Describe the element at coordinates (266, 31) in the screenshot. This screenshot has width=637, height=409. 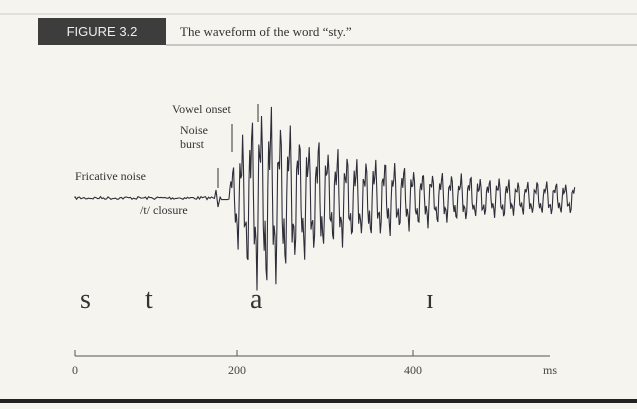
I see `figure-caption: The waveform of the word “sty.”` at that location.